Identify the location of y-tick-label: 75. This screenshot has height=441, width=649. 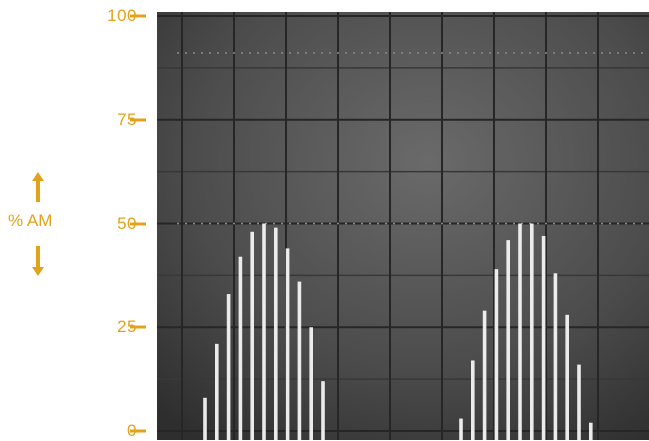
(127, 119).